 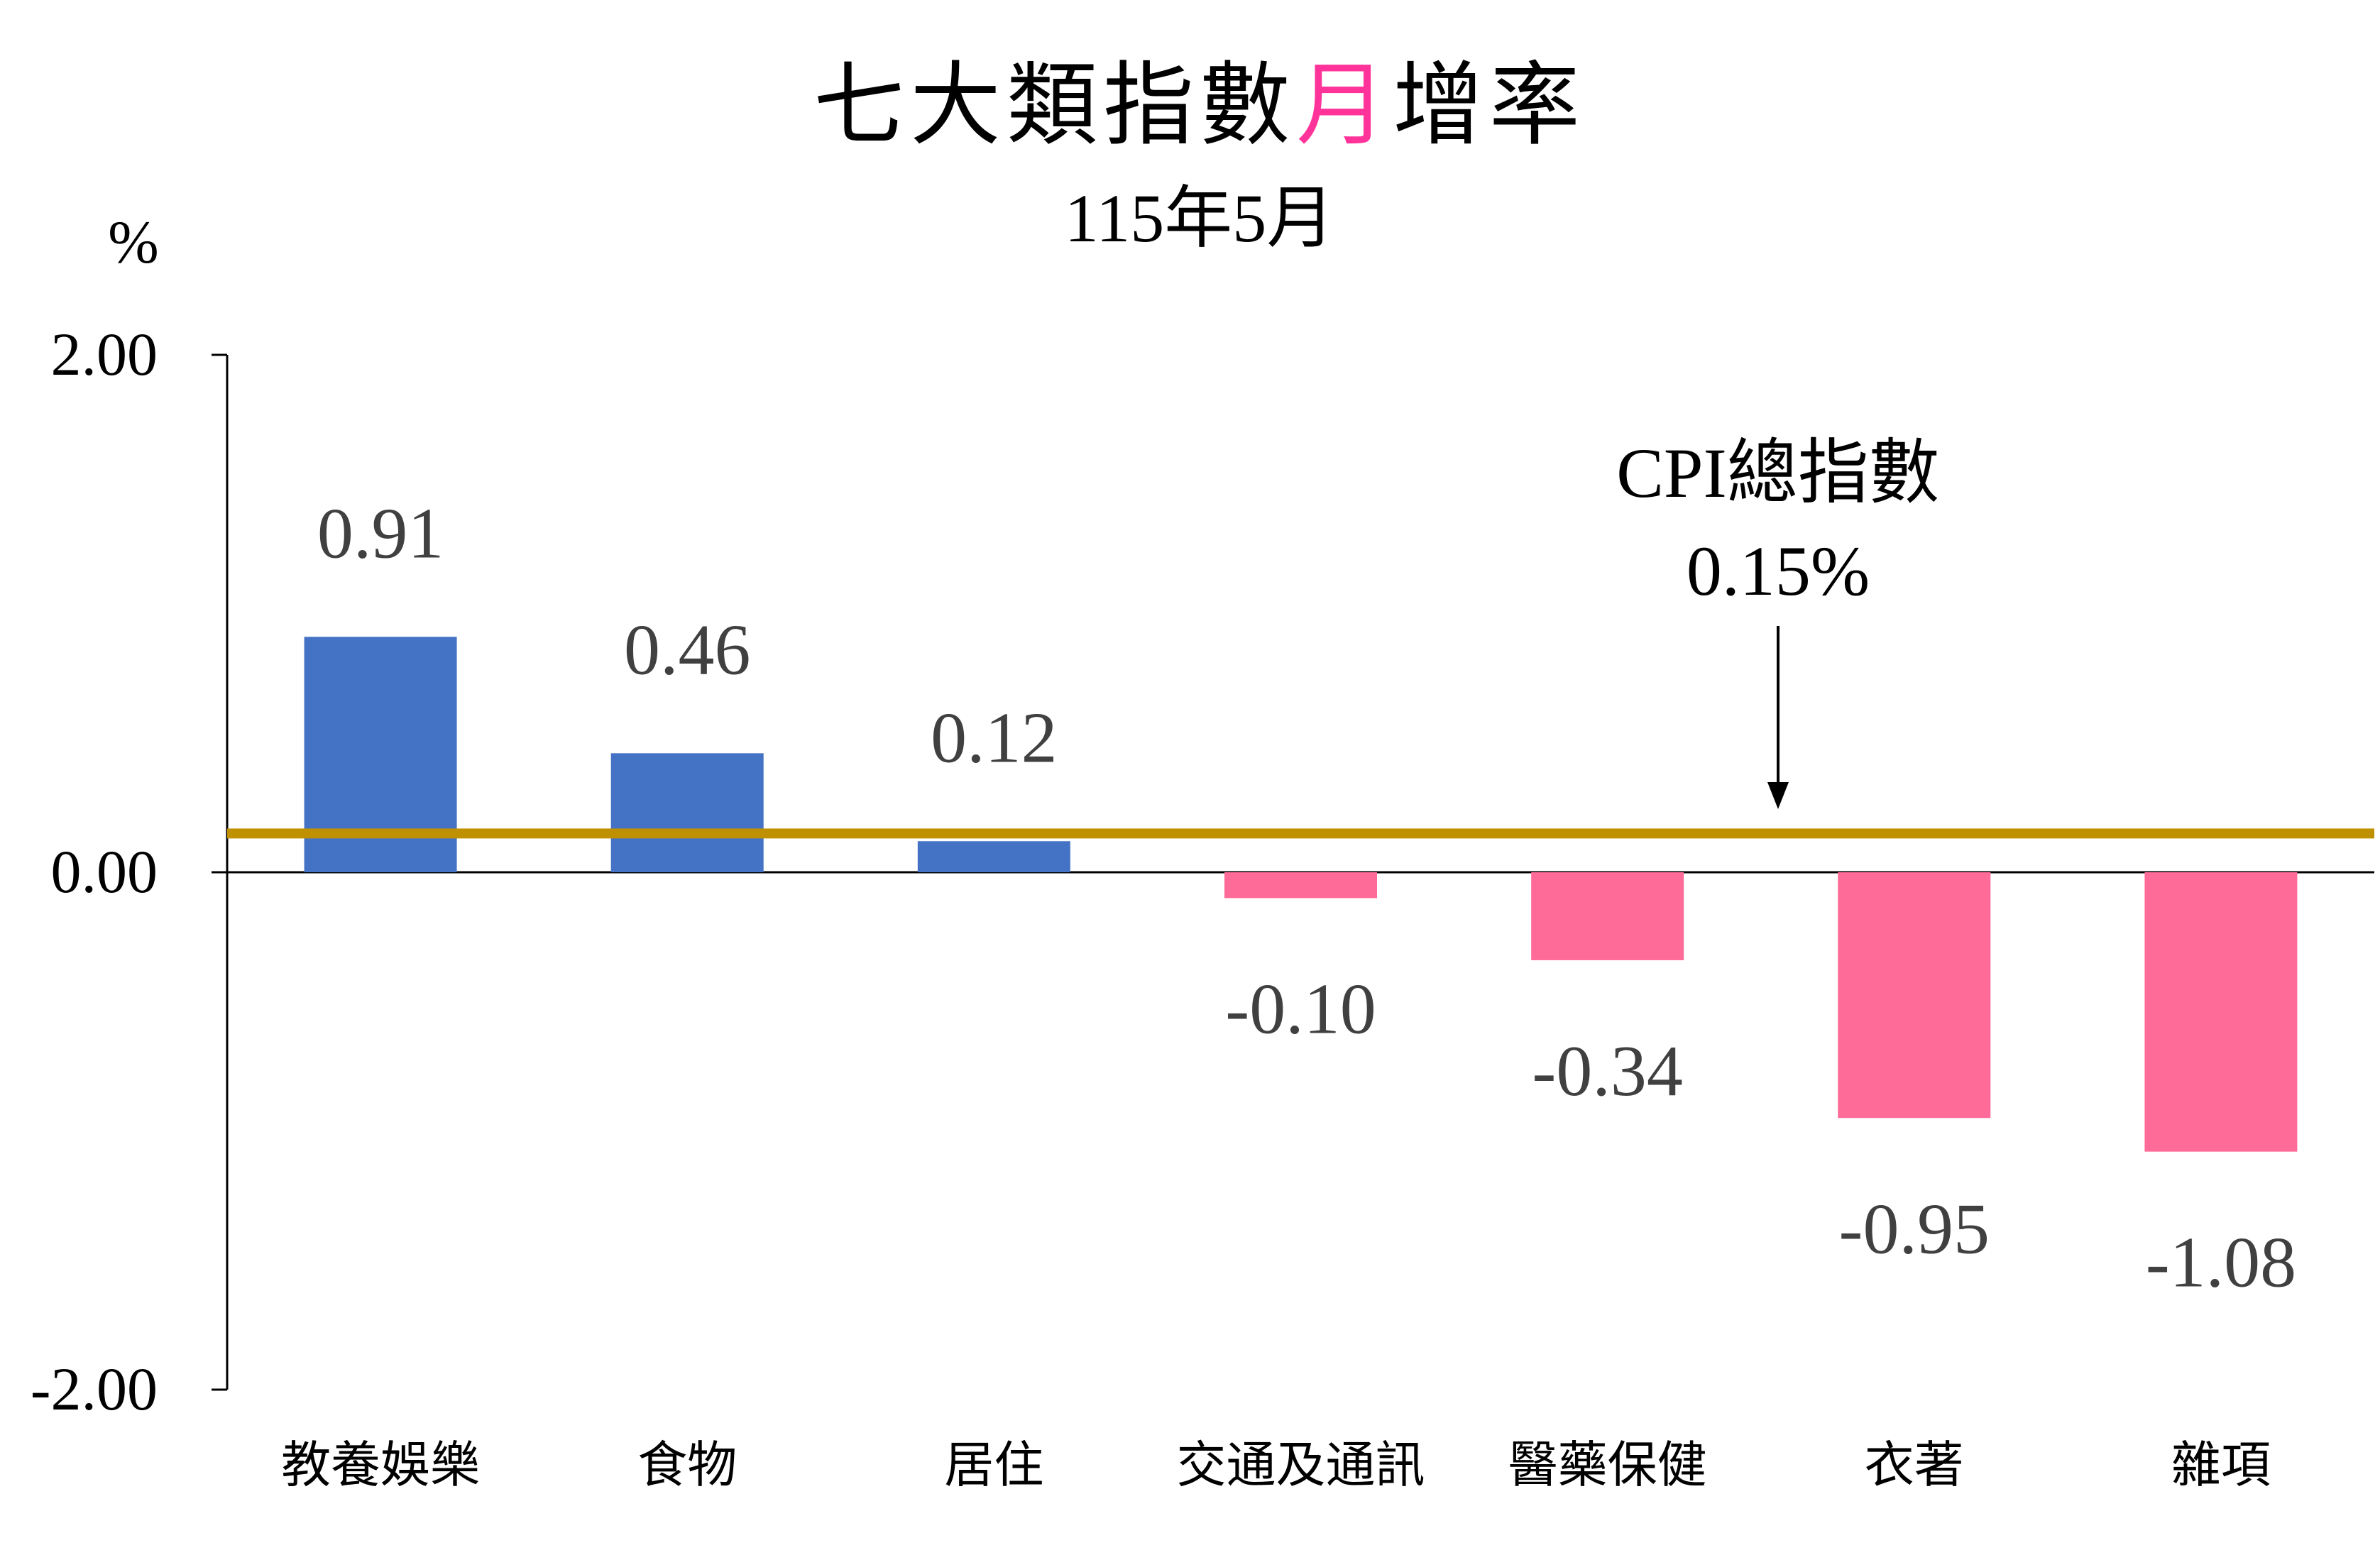 What do you see at coordinates (994, 1465) in the screenshot?
I see `category-label: 居住` at bounding box center [994, 1465].